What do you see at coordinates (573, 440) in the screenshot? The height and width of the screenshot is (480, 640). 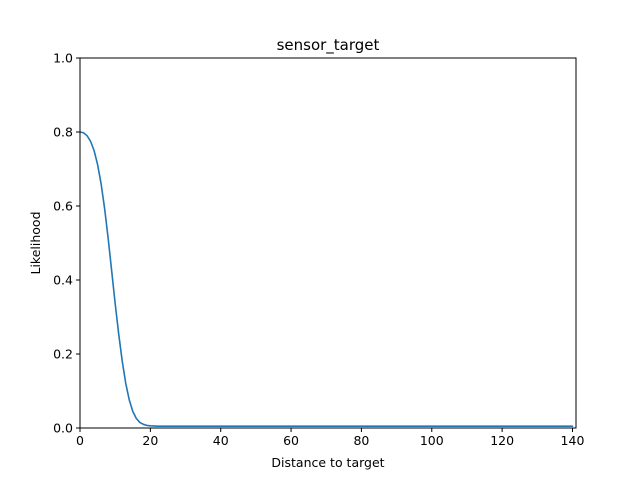 I see `x-tick-label: 140` at bounding box center [573, 440].